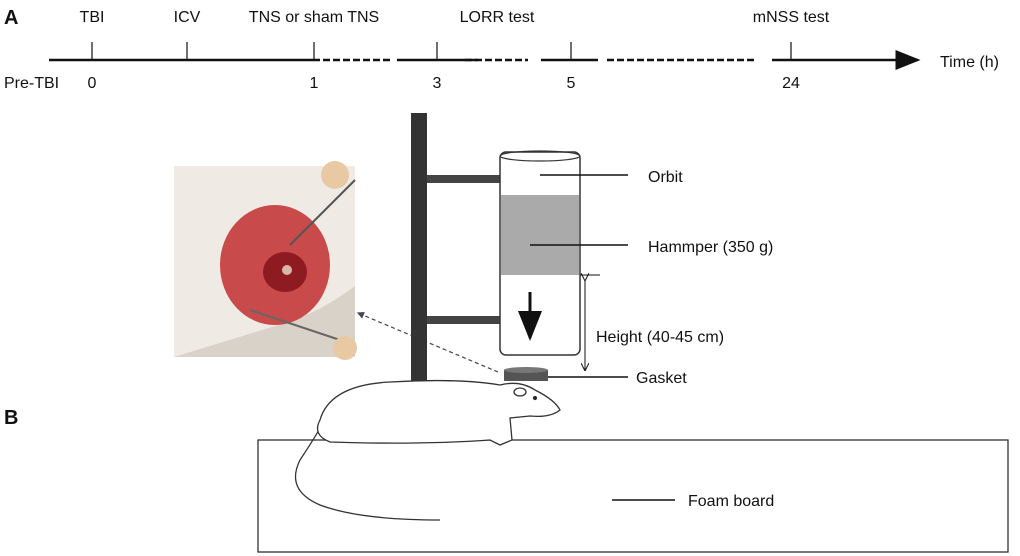  I want to click on photo-pointer-arrow, so click(427, 342).